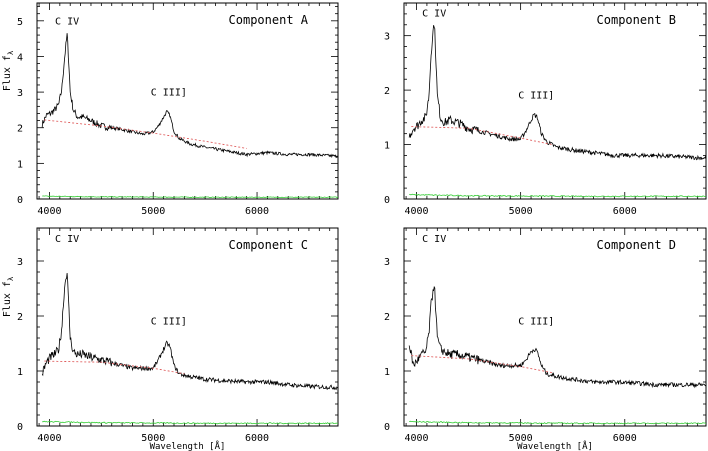 The height and width of the screenshot is (451, 708). I want to click on panel-title: Component C, so click(268, 245).